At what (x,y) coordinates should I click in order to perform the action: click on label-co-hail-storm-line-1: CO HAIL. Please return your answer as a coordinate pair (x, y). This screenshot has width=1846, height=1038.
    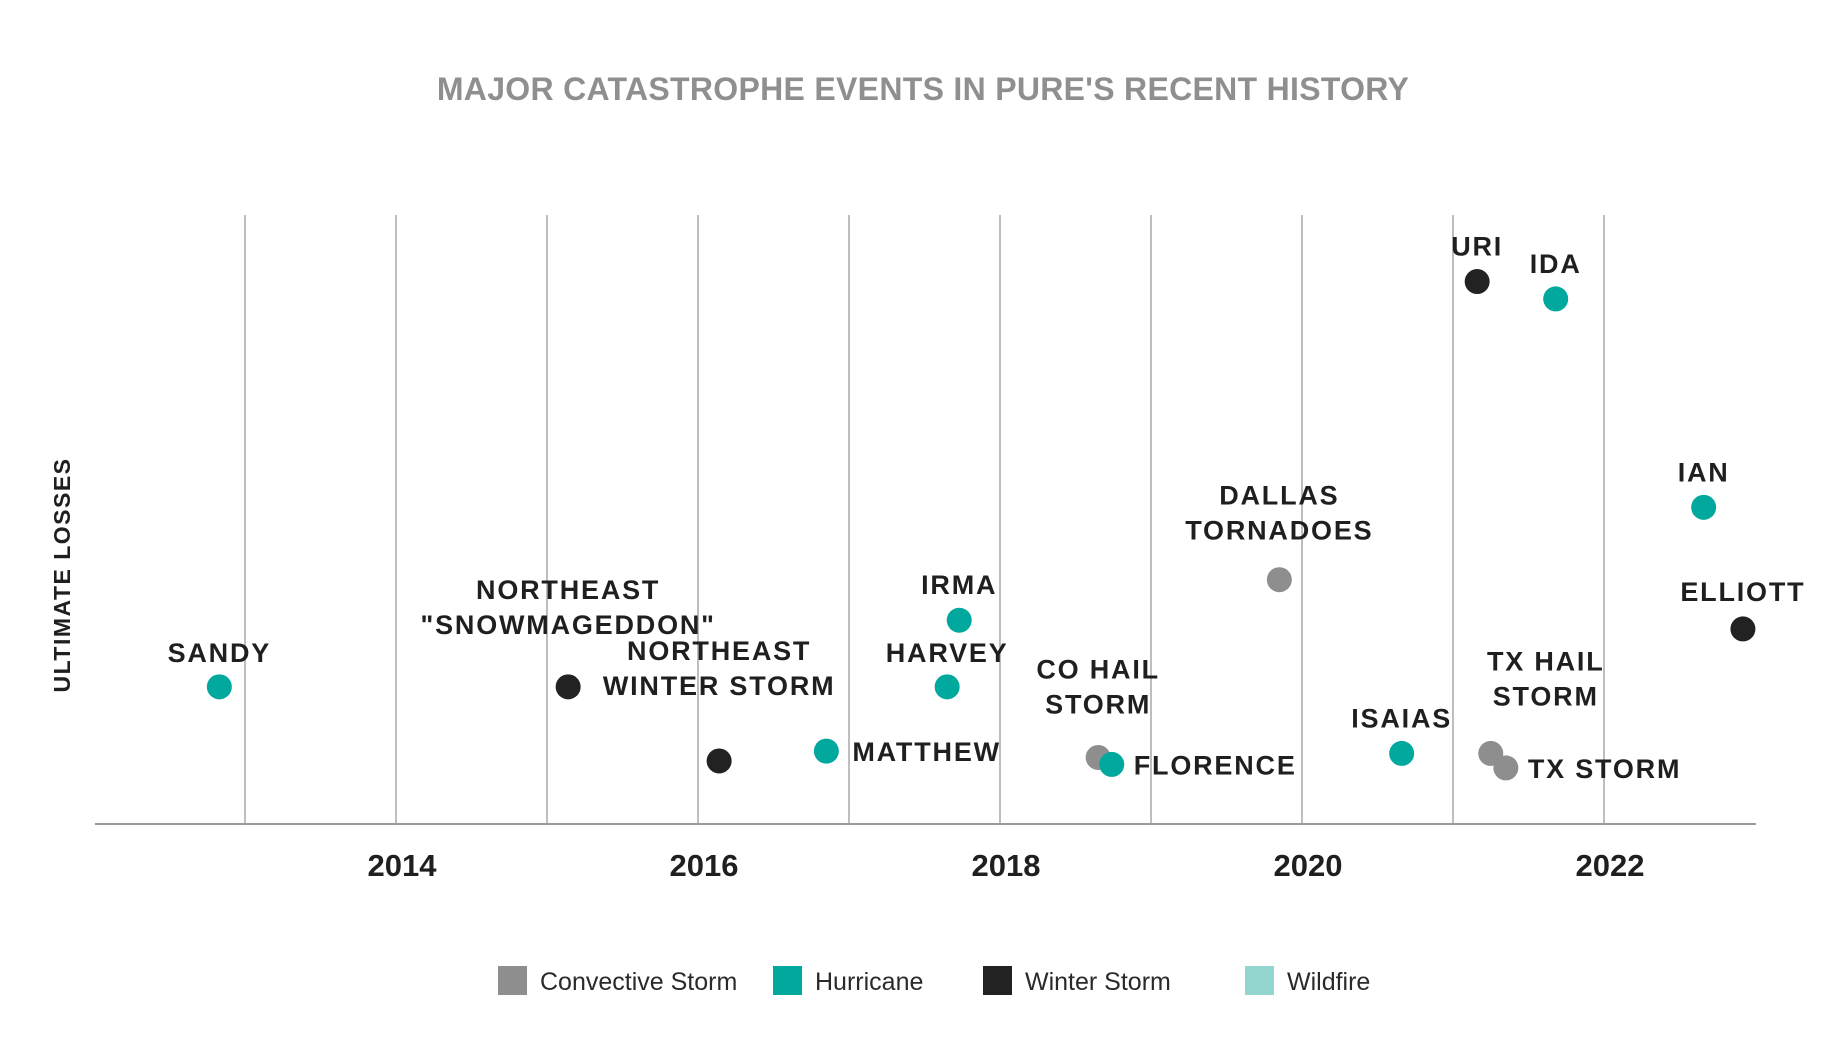
    Looking at the image, I should click on (1098, 669).